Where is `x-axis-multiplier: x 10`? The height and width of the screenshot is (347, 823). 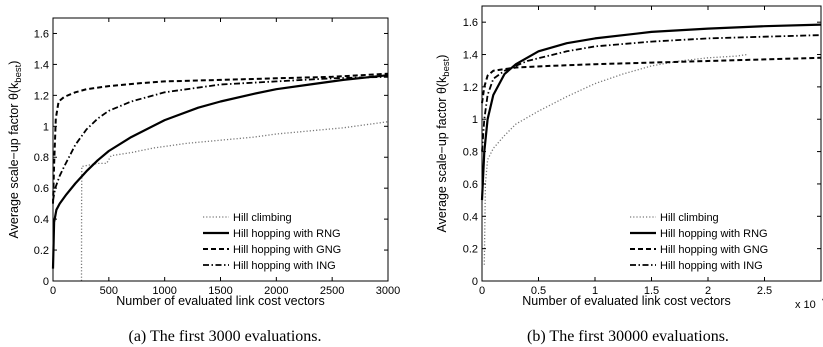
x-axis-multiplier: x 10 is located at coordinates (805, 305).